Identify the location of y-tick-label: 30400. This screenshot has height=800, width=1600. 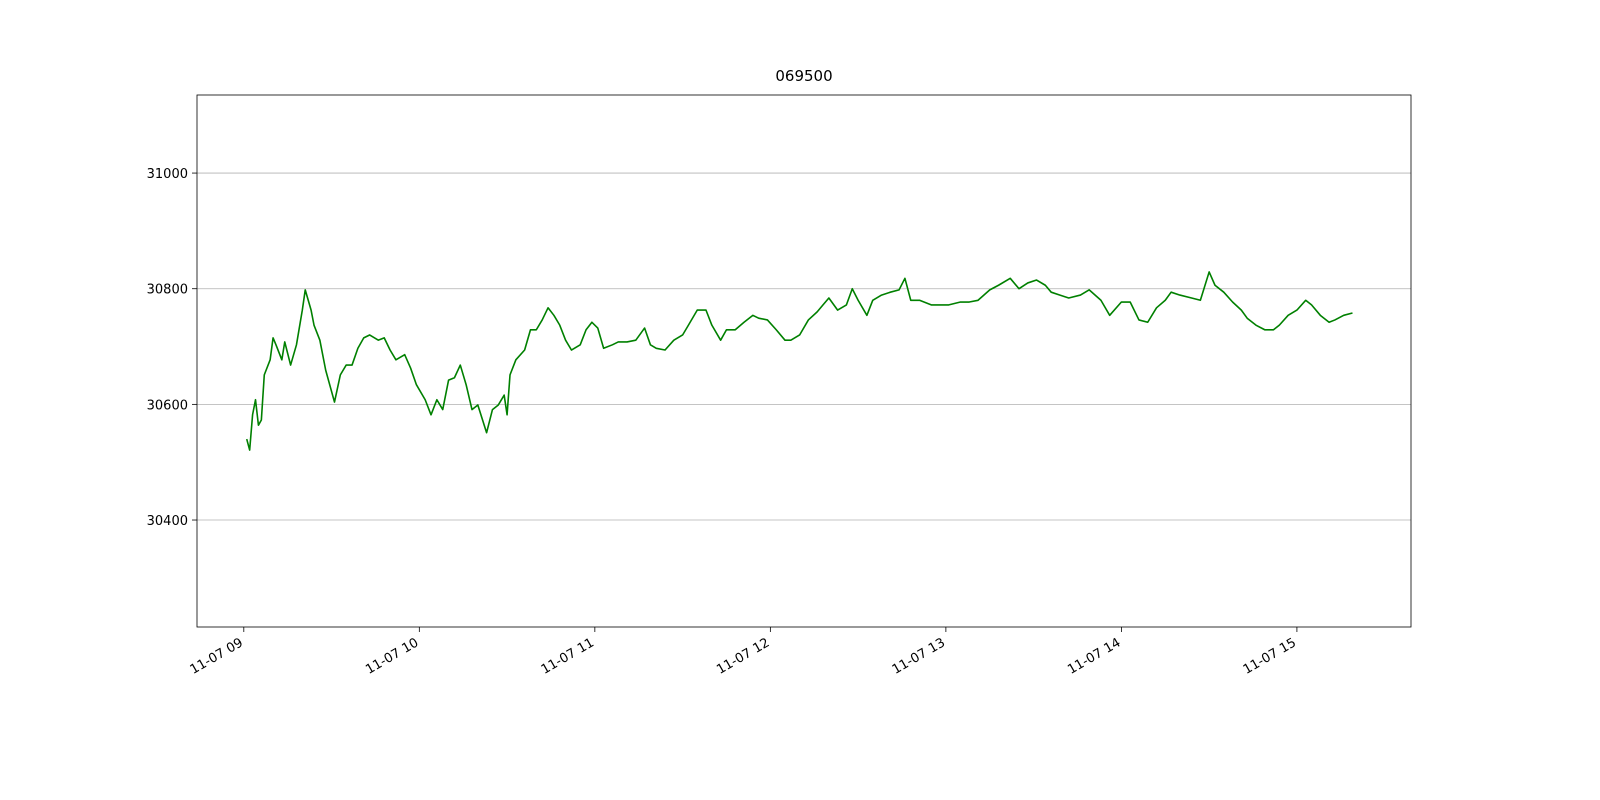
(167, 521).